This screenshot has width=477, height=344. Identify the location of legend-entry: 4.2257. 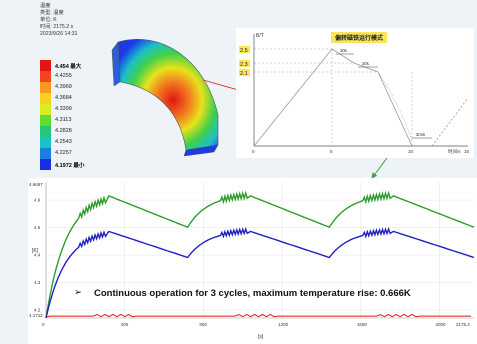
(73, 153).